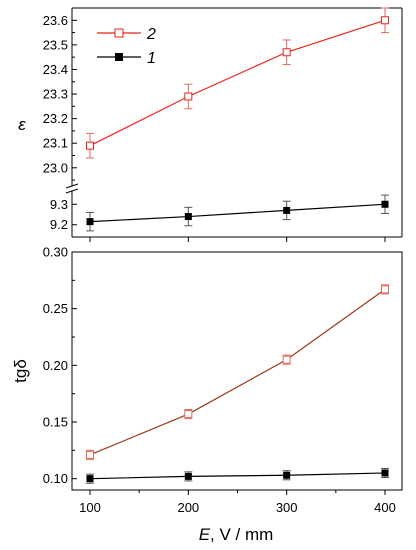 This screenshot has height=550, width=416. What do you see at coordinates (55, 365) in the screenshot?
I see `y-tick-label: 0.20` at bounding box center [55, 365].